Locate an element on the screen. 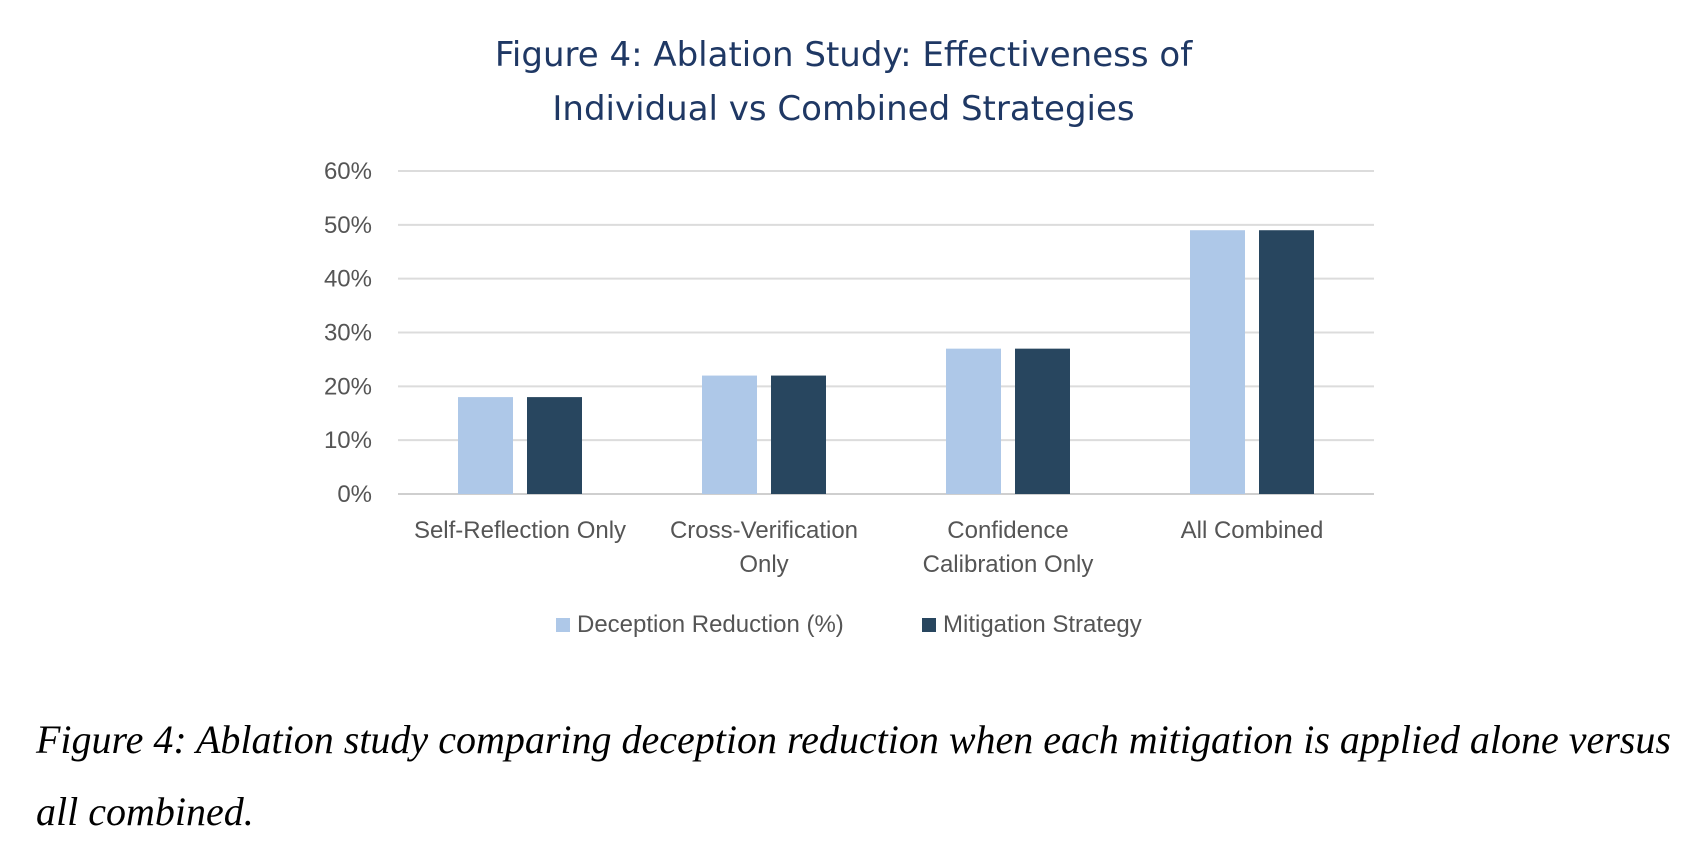 The height and width of the screenshot is (862, 1687). y-tick-label: 30% is located at coordinates (348, 333).